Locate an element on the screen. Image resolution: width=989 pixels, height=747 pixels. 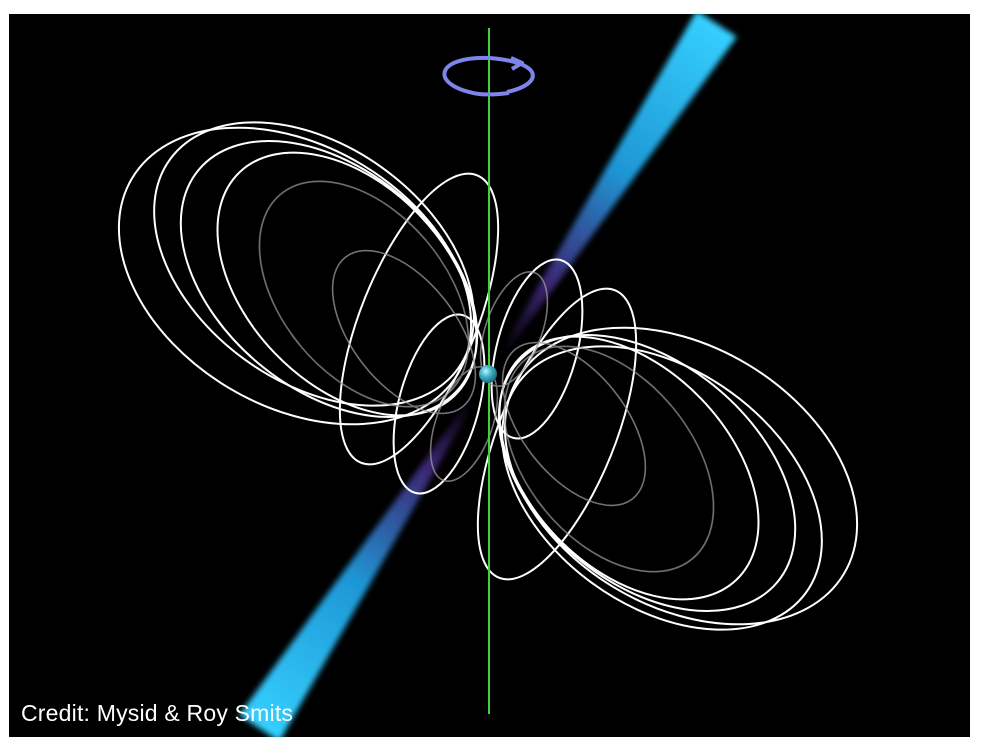
rotation-arrow-icon is located at coordinates (488, 76).